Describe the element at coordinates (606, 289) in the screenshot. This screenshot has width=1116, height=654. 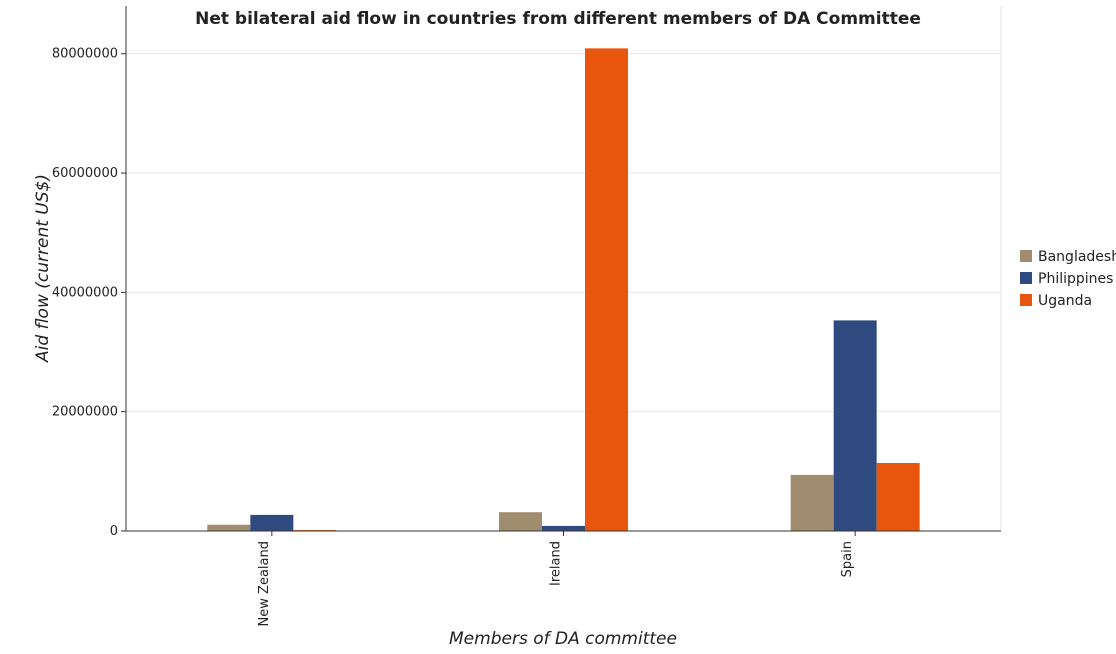
I see `bar-uganda-ireland` at that location.